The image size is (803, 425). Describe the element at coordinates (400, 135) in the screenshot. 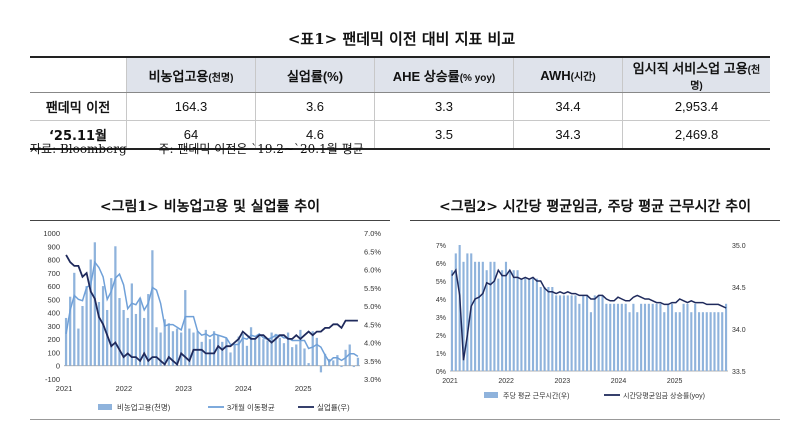

I see `table-row: ‘25.11월 64 4.6 3.5 34.3 2,469.8` at that location.